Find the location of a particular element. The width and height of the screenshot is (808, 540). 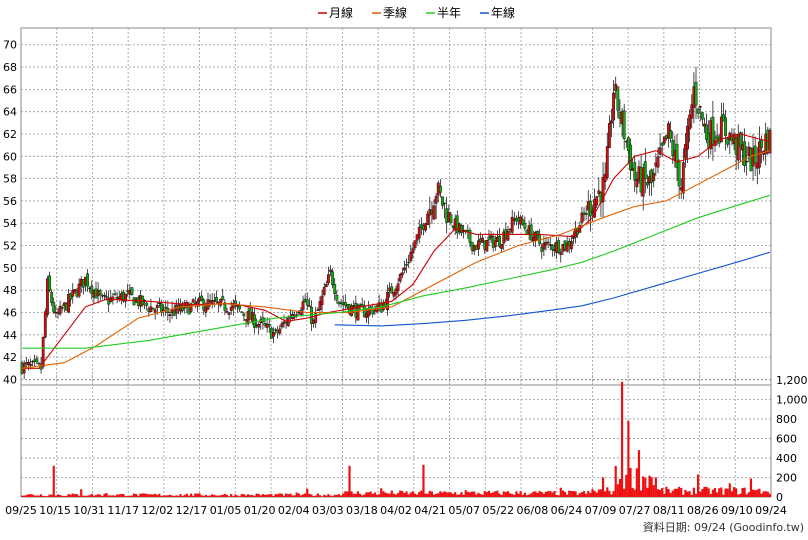

price-tick-label: 64 is located at coordinates (10, 112).